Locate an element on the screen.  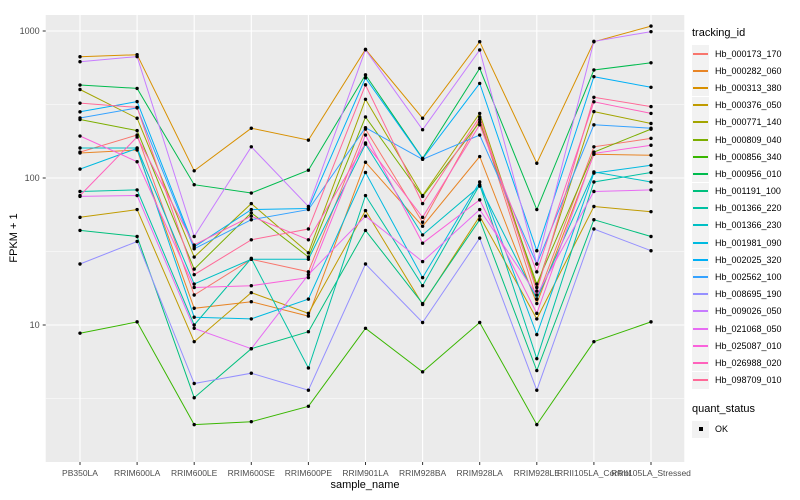
x-tick-label: RRIM928BA is located at coordinates (423, 473).